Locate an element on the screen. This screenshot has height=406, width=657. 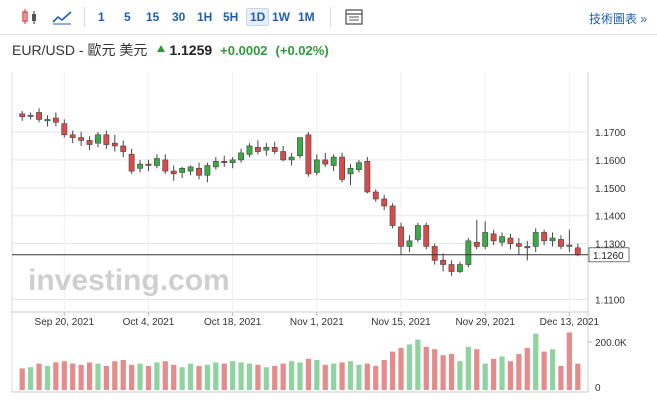
timeframe-1d: 1D is located at coordinates (258, 17).